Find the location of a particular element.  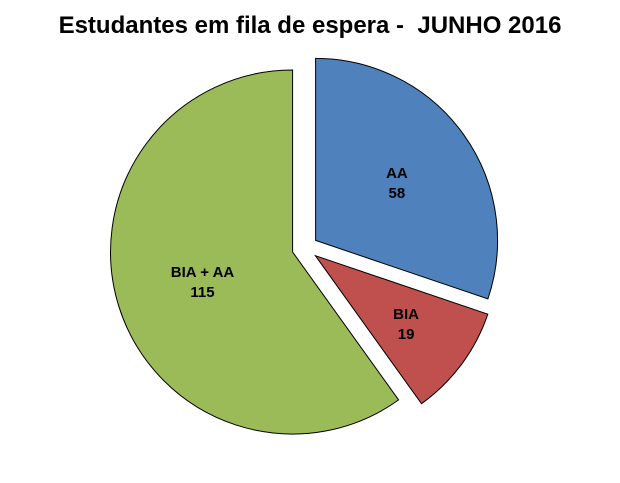

pie-slice-aa is located at coordinates (407, 178).